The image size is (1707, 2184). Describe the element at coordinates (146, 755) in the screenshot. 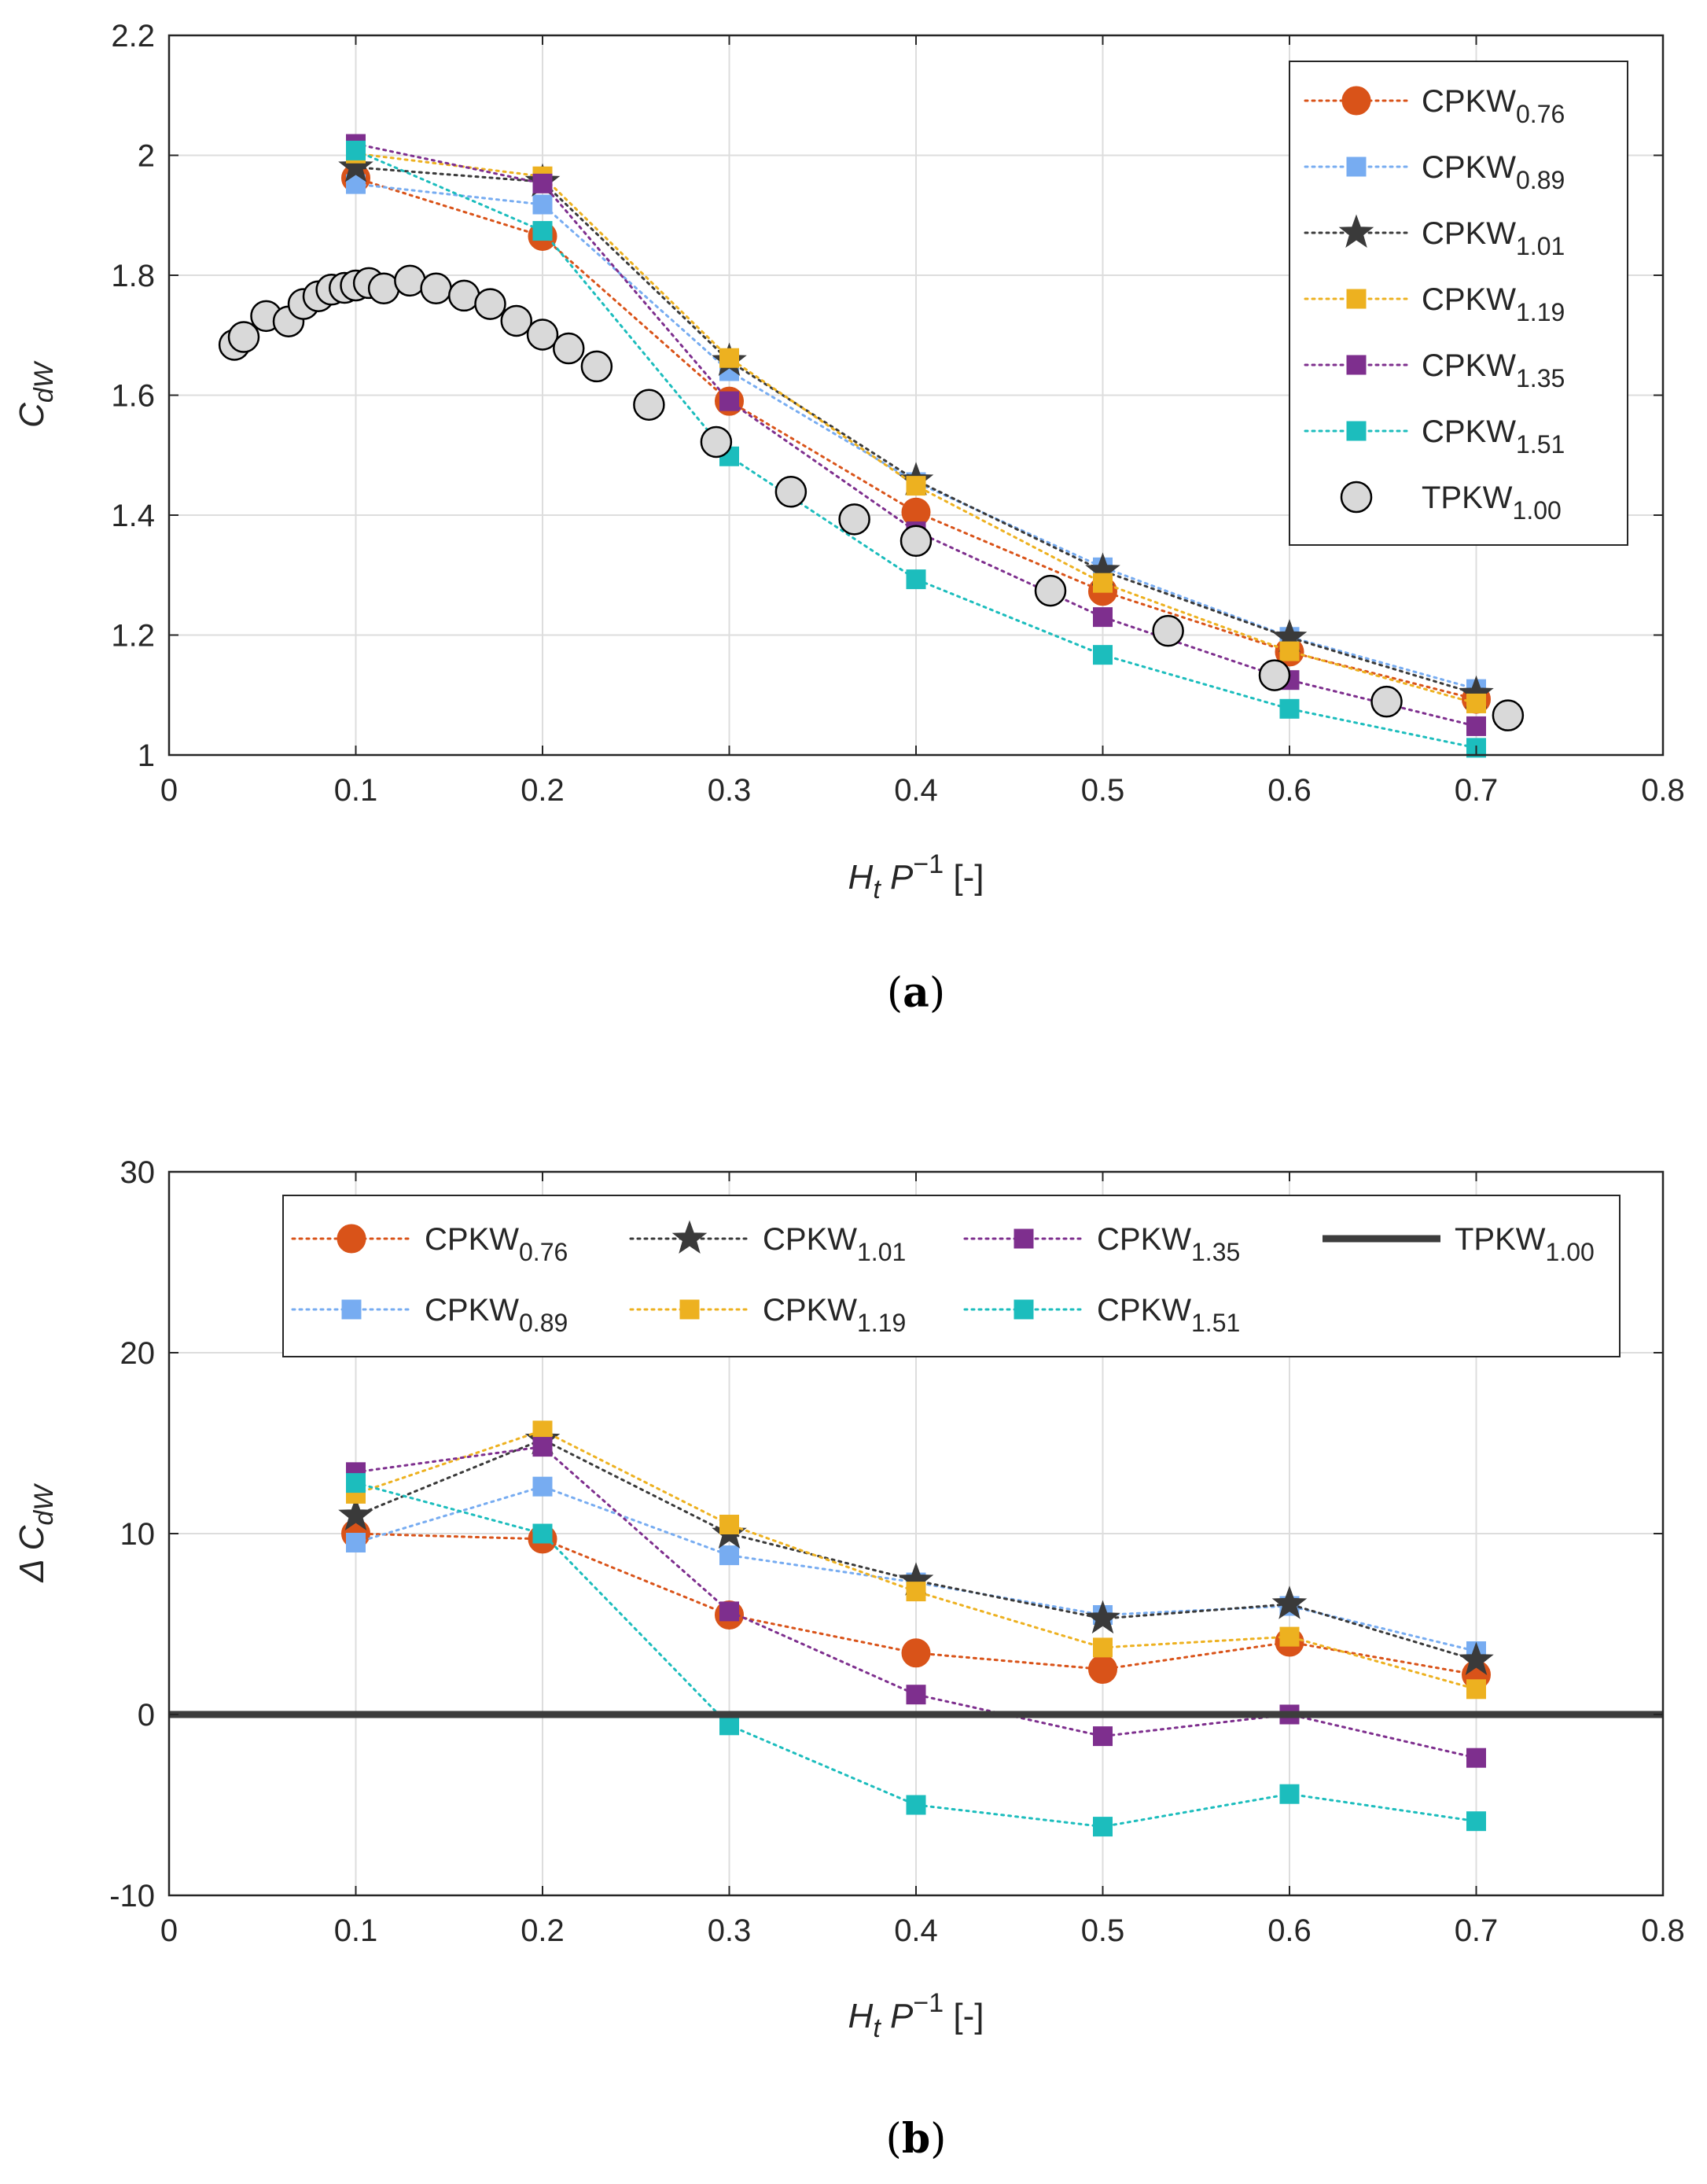

I see `y-tick-label: 1` at that location.